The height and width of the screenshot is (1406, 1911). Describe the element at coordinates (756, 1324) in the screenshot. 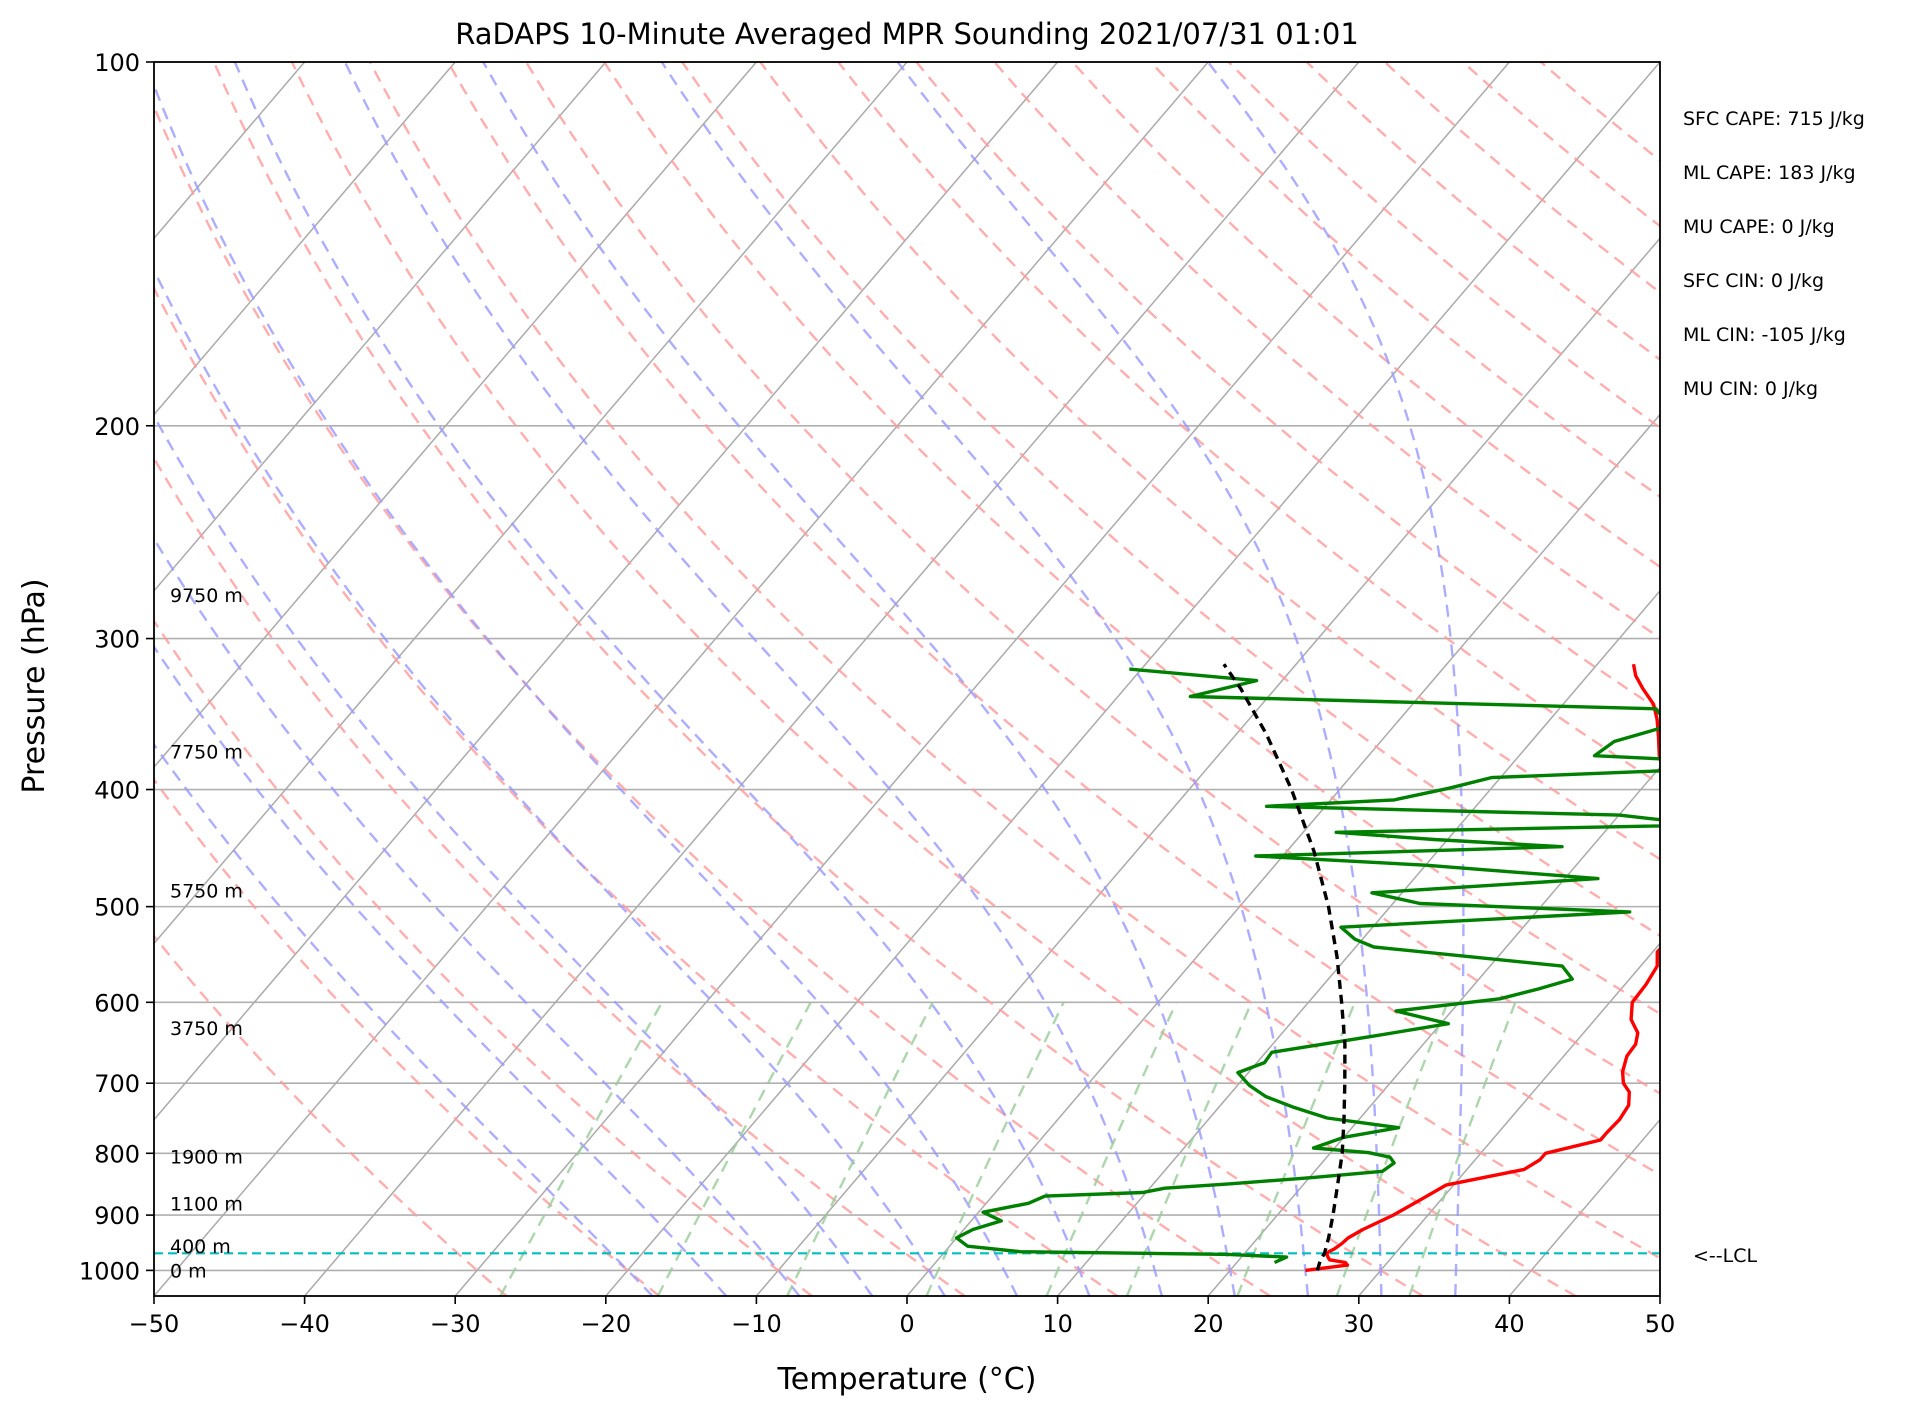

I see `x-tick-label: −10` at that location.